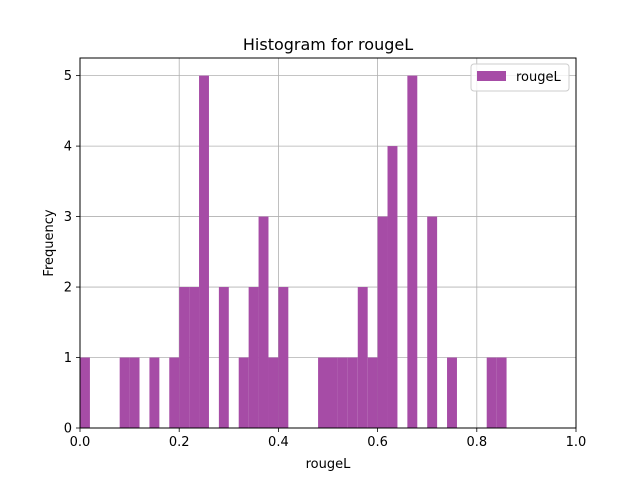  I want to click on y-tick-label: 5, so click(68, 76).